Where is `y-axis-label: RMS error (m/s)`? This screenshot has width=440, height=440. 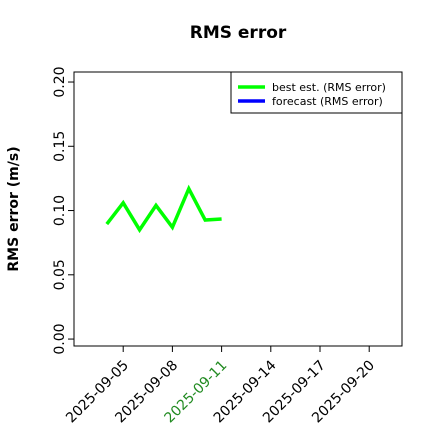 y-axis-label: RMS error (m/s) is located at coordinates (14, 208).